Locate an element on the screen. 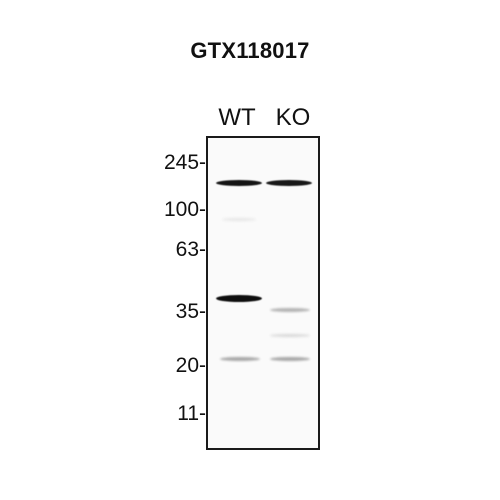  marker-20: 20- is located at coordinates (190, 365).